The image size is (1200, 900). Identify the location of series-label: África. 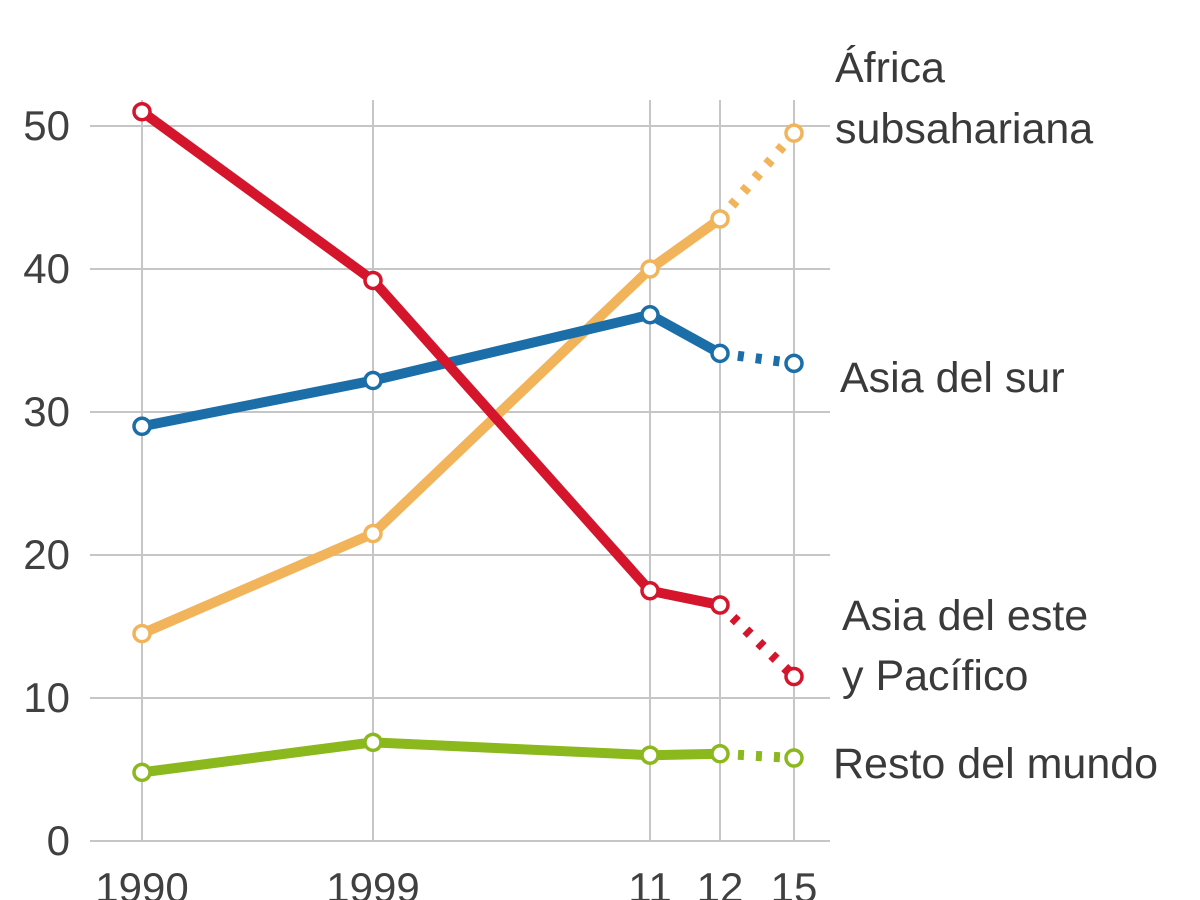
(890, 68).